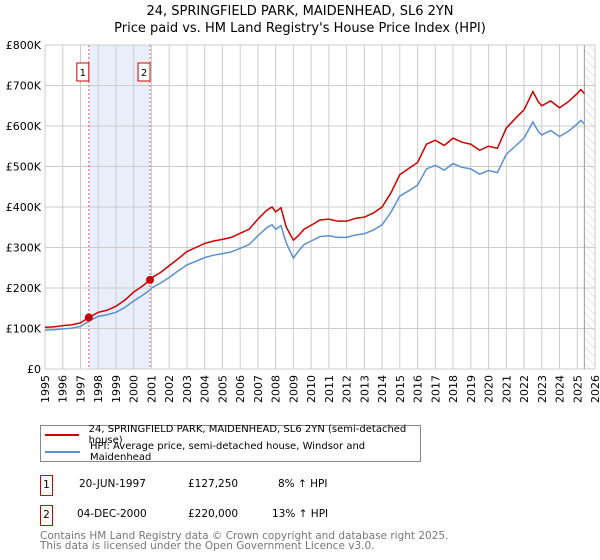 Image resolution: width=600 pixels, height=560 pixels. What do you see at coordinates (258, 389) in the screenshot?
I see `x-tick-label: 2007` at bounding box center [258, 389].